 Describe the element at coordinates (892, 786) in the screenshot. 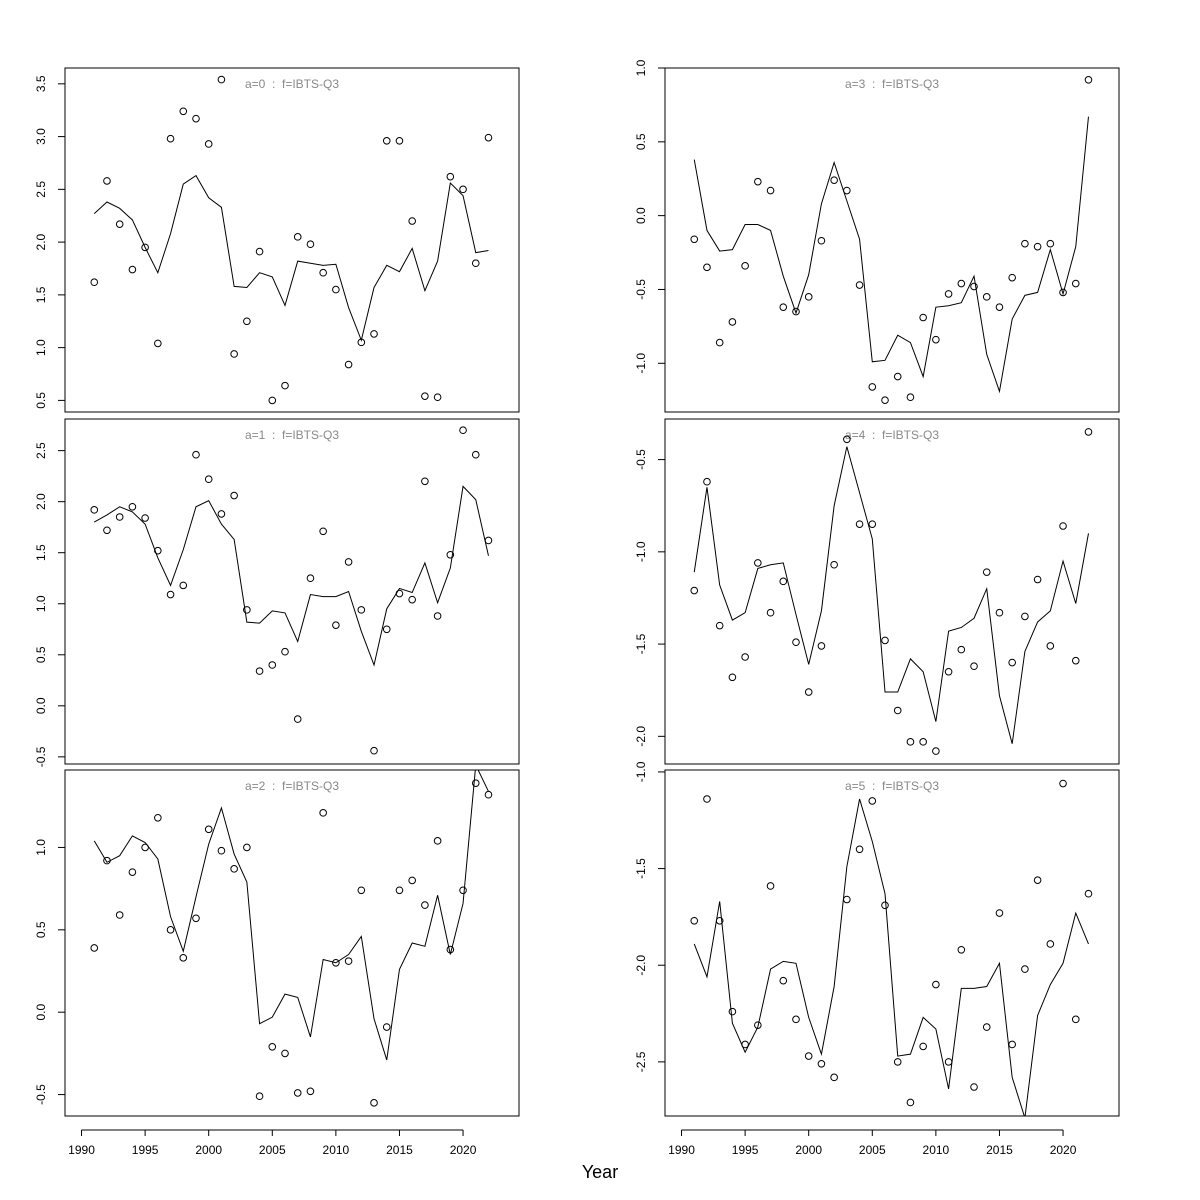

I see `panel-title: a=5 : f=IBTS-Q3` at that location.